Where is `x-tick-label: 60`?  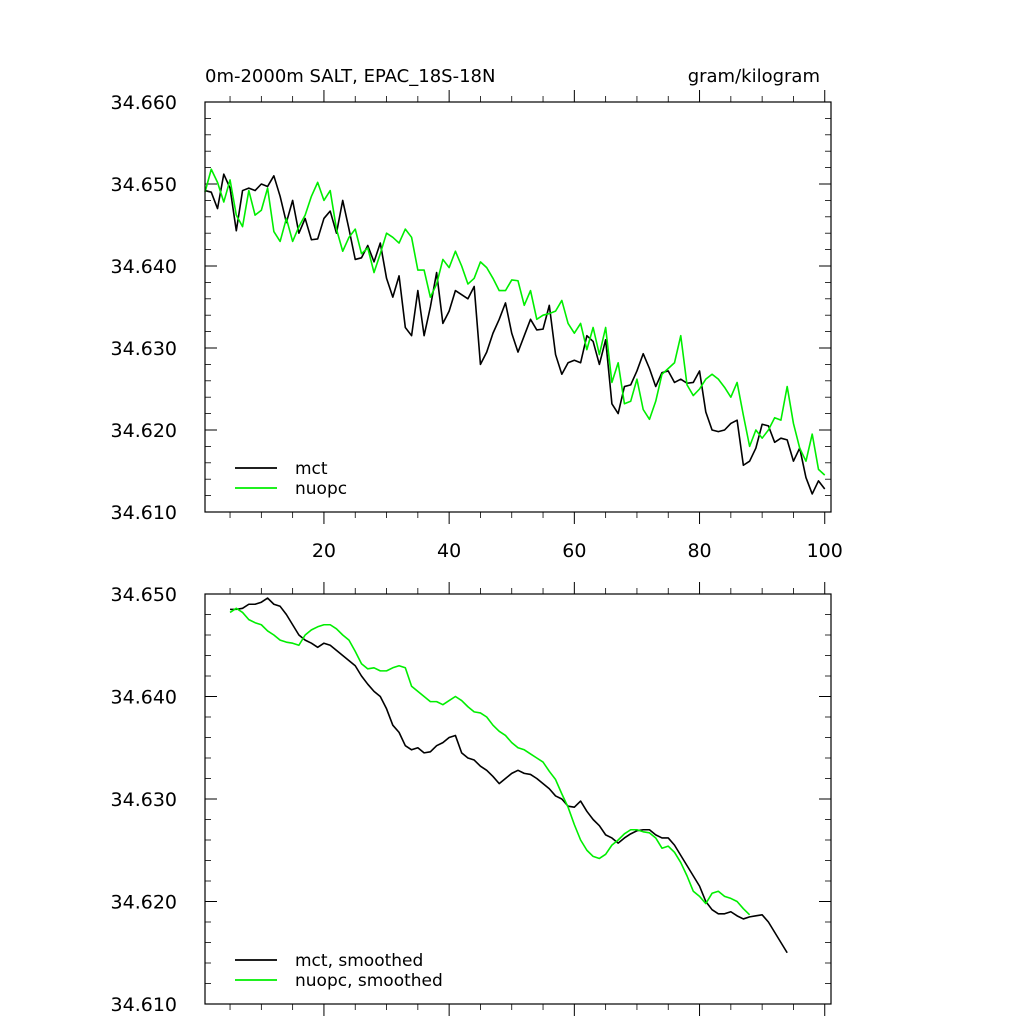
x-tick-label: 60 is located at coordinates (574, 551).